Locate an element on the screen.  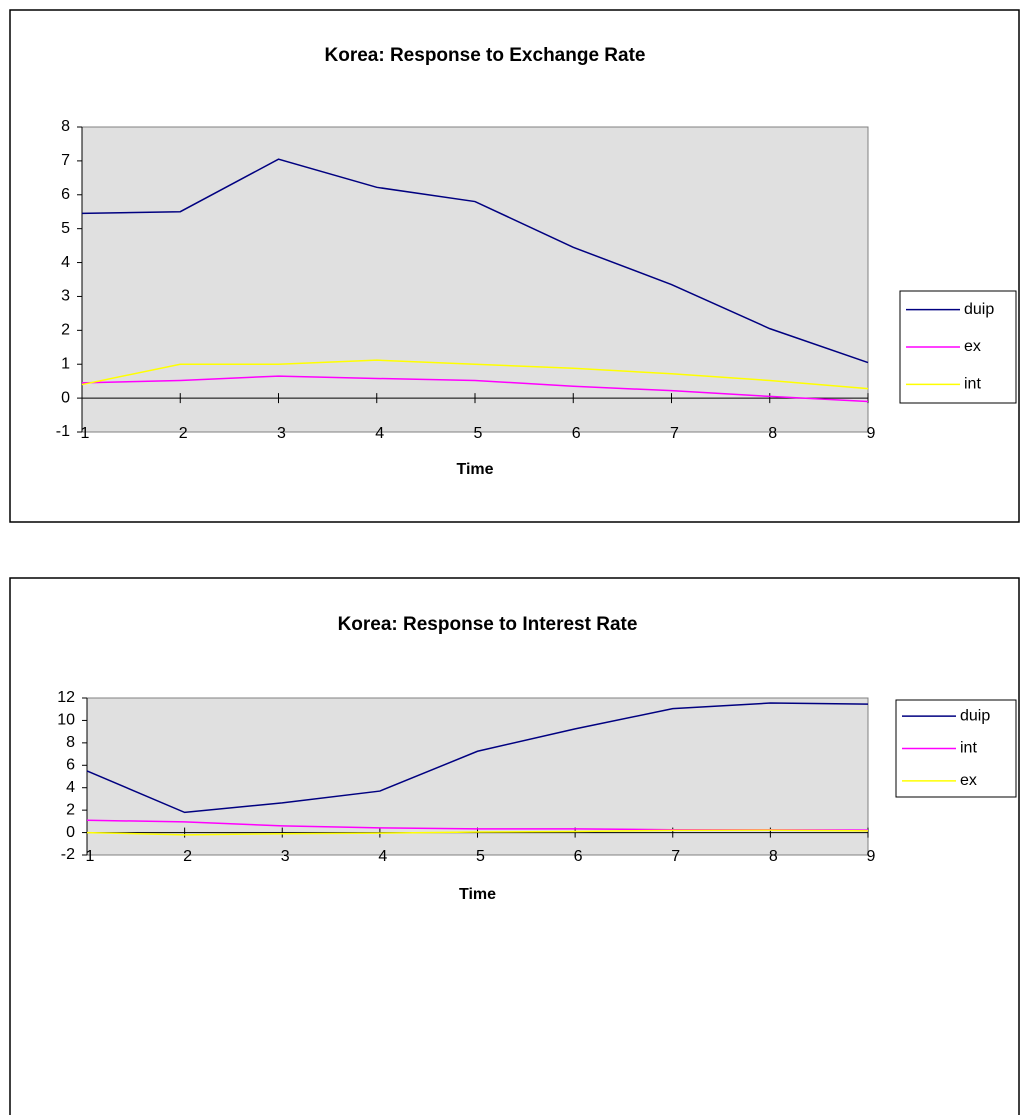
y-tick-label: 1 is located at coordinates (65, 363).